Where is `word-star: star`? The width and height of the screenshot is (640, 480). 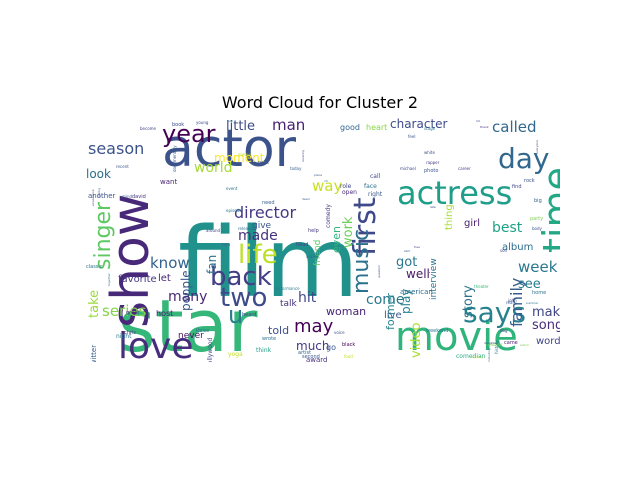 word-star: star is located at coordinates (188, 323).